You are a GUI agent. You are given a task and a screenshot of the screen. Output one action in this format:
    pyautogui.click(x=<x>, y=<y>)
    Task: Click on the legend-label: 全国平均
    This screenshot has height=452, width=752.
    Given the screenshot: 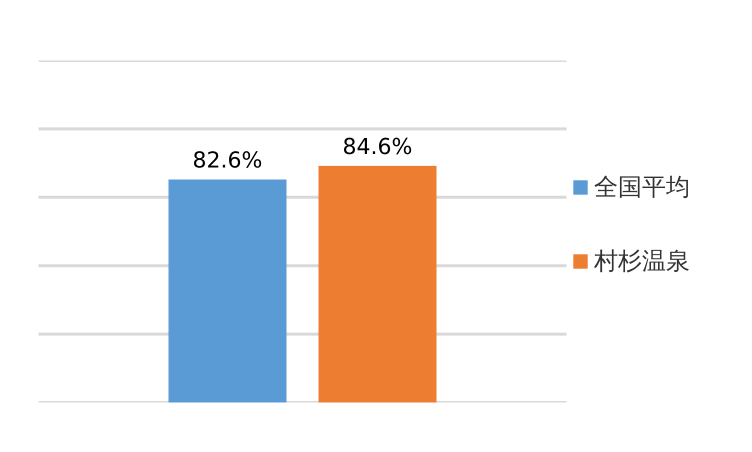 What is the action you would take?
    pyautogui.click(x=642, y=187)
    